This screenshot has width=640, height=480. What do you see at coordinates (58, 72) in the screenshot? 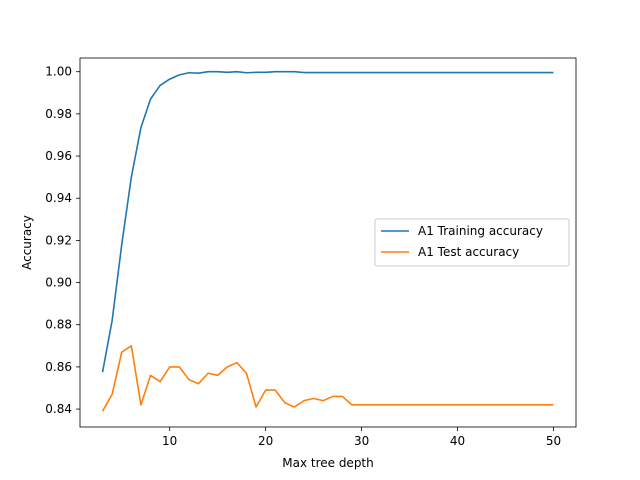
I see `y-tick-label: 1.00` at bounding box center [58, 72].